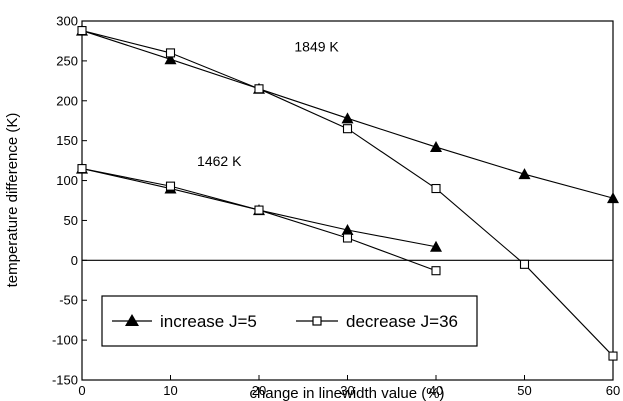  Describe the element at coordinates (65, 340) in the screenshot. I see `y-tick-label: -100` at that location.